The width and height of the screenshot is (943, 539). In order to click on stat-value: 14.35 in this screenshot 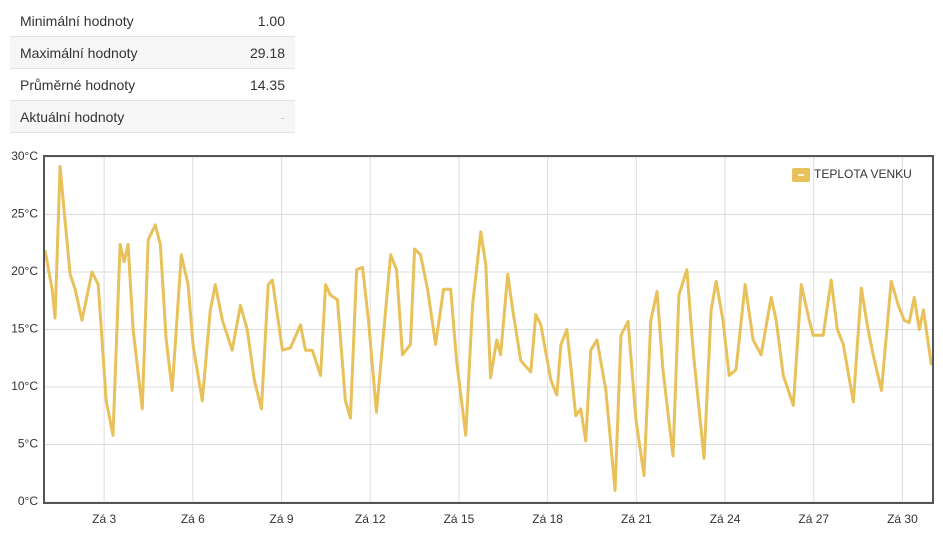, I will do `click(254, 84)`.